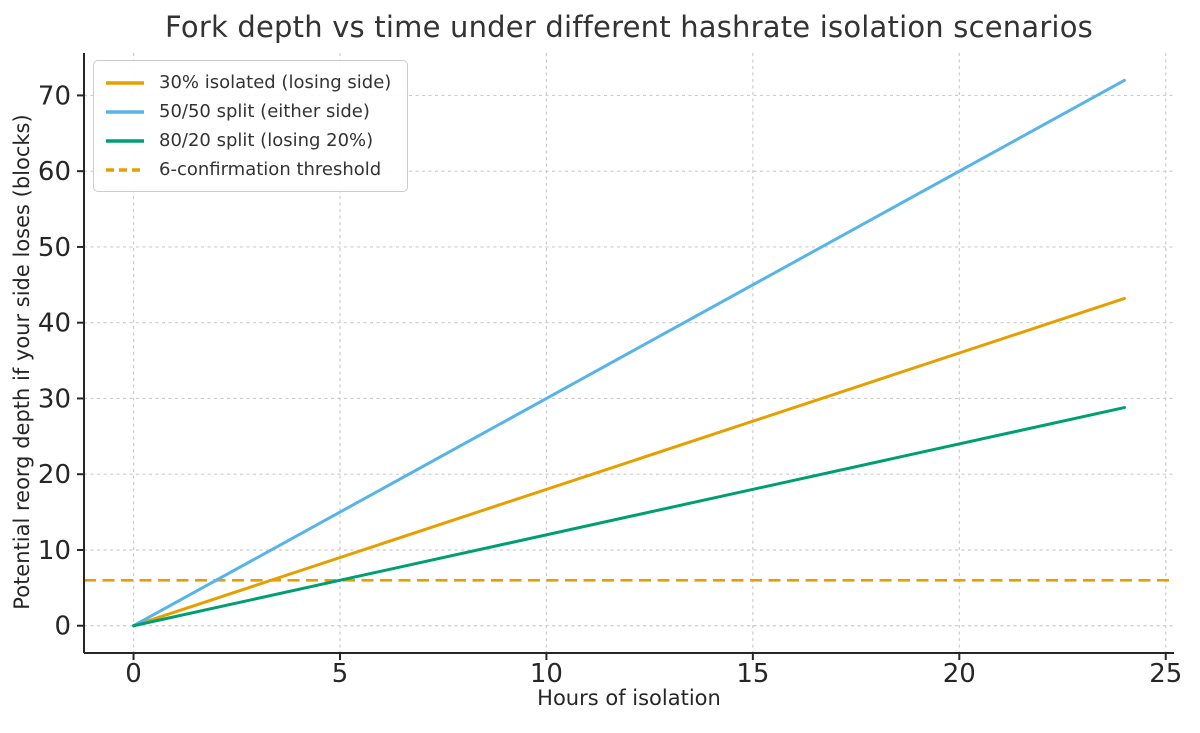 Image resolution: width=1200 pixels, height=733 pixels. What do you see at coordinates (340, 674) in the screenshot?
I see `x-tick-label: 5` at bounding box center [340, 674].